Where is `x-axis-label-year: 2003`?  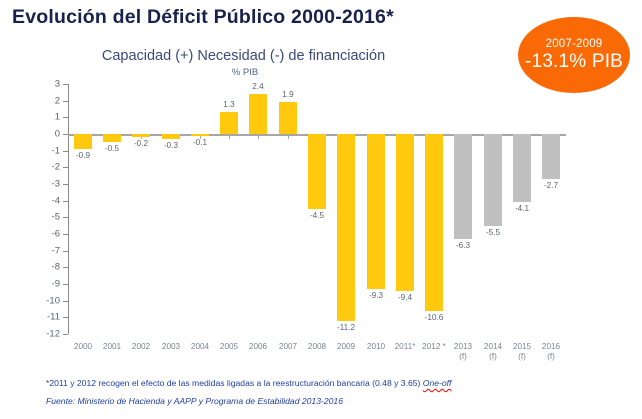
x-axis-label-year: 2003 is located at coordinates (171, 346).